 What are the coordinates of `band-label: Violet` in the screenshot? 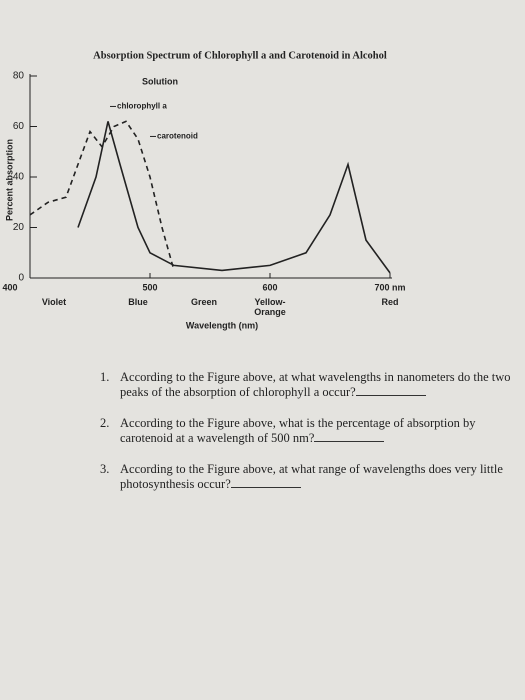 It's located at (54, 302).